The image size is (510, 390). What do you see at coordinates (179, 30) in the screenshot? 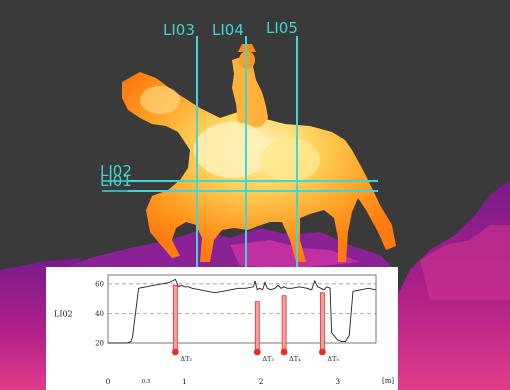
I see `label-li03: LI03` at bounding box center [179, 30].